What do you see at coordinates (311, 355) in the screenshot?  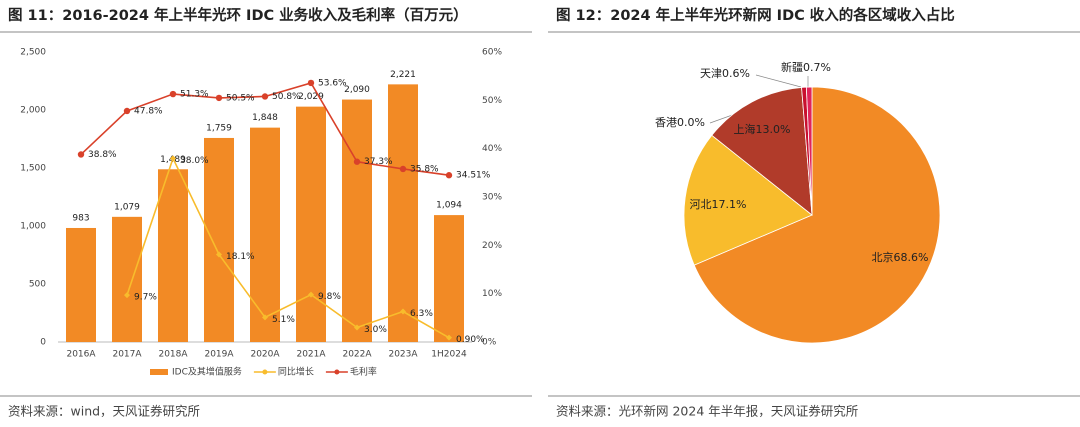 I see `x-tick-label: 2021A` at bounding box center [311, 355].